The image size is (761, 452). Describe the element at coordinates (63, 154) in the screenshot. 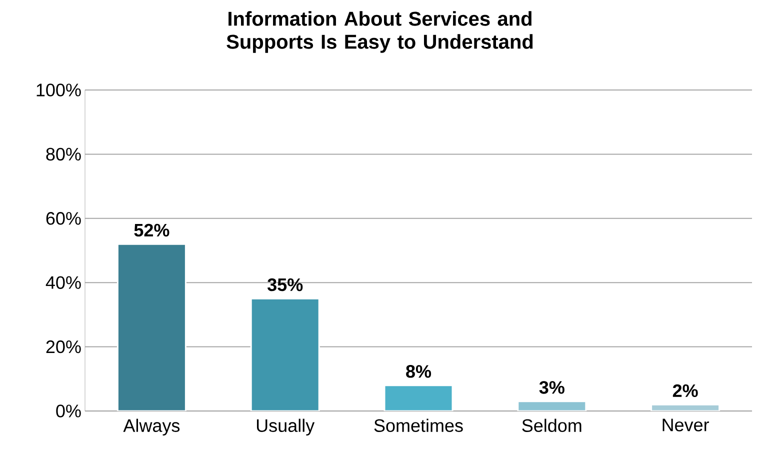

I see `y-tick-label: 80%` at that location.